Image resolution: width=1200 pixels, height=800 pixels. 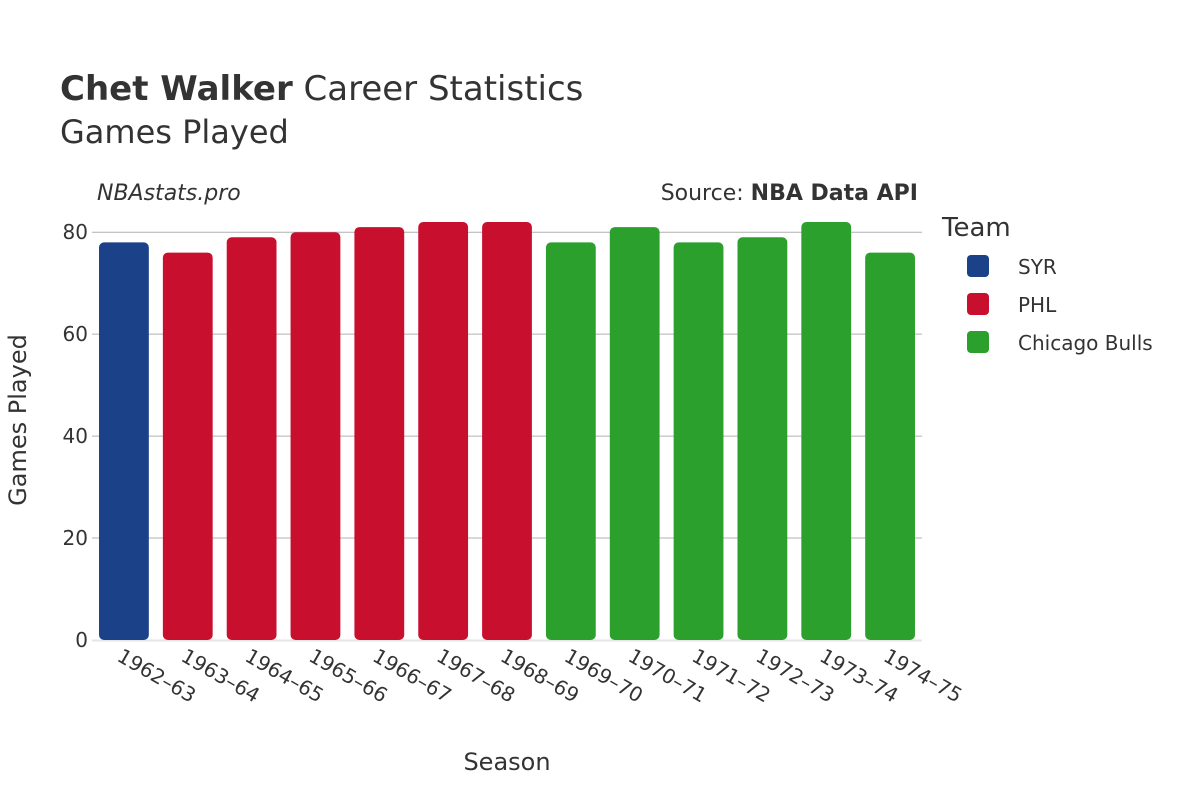 I want to click on bar-1967–68, so click(x=443, y=431).